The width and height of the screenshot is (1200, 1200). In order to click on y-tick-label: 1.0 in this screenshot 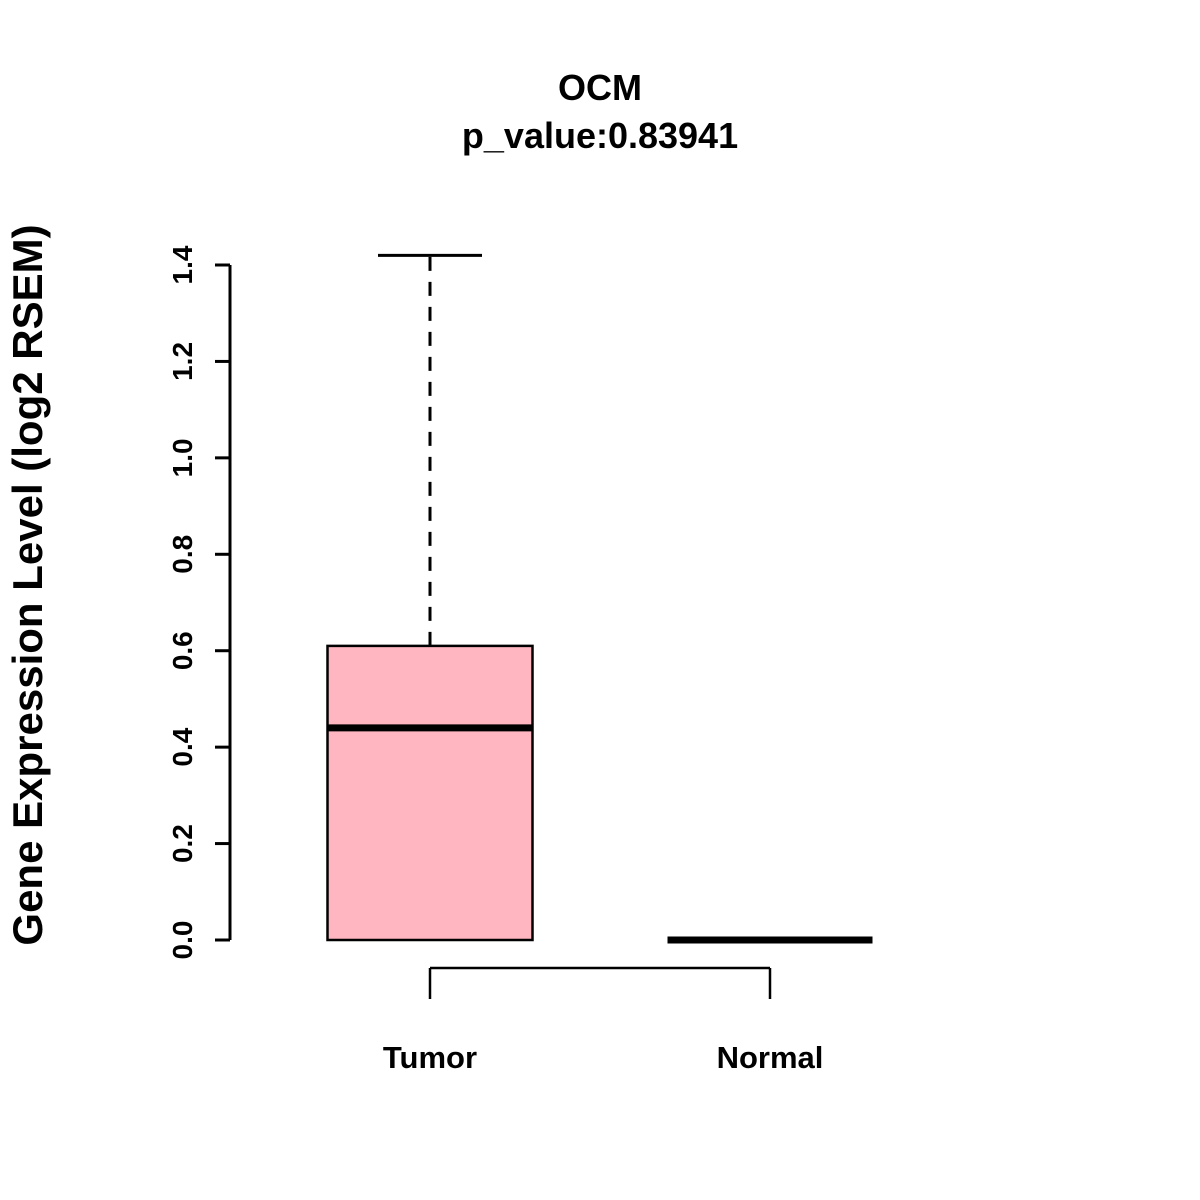, I will do `click(182, 457)`.